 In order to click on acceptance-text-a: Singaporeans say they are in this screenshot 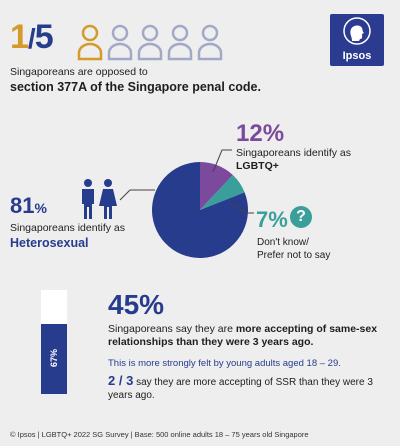, I will do `click(172, 329)`.